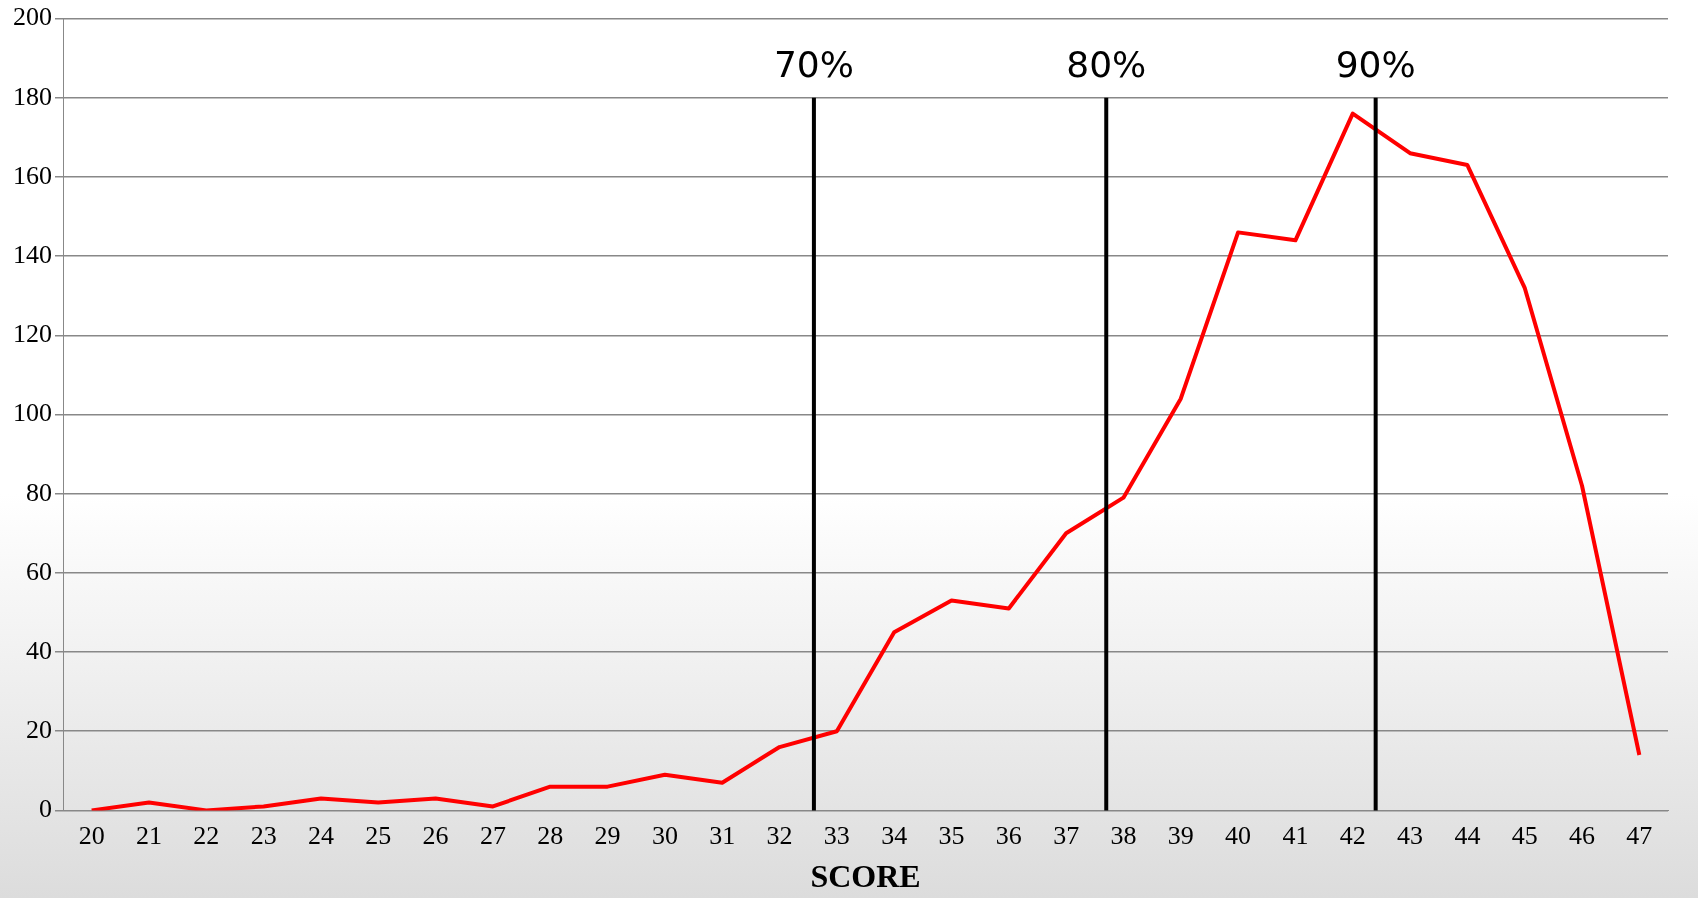  What do you see at coordinates (32, 17) in the screenshot?
I see `y-tick-label: 200` at bounding box center [32, 17].